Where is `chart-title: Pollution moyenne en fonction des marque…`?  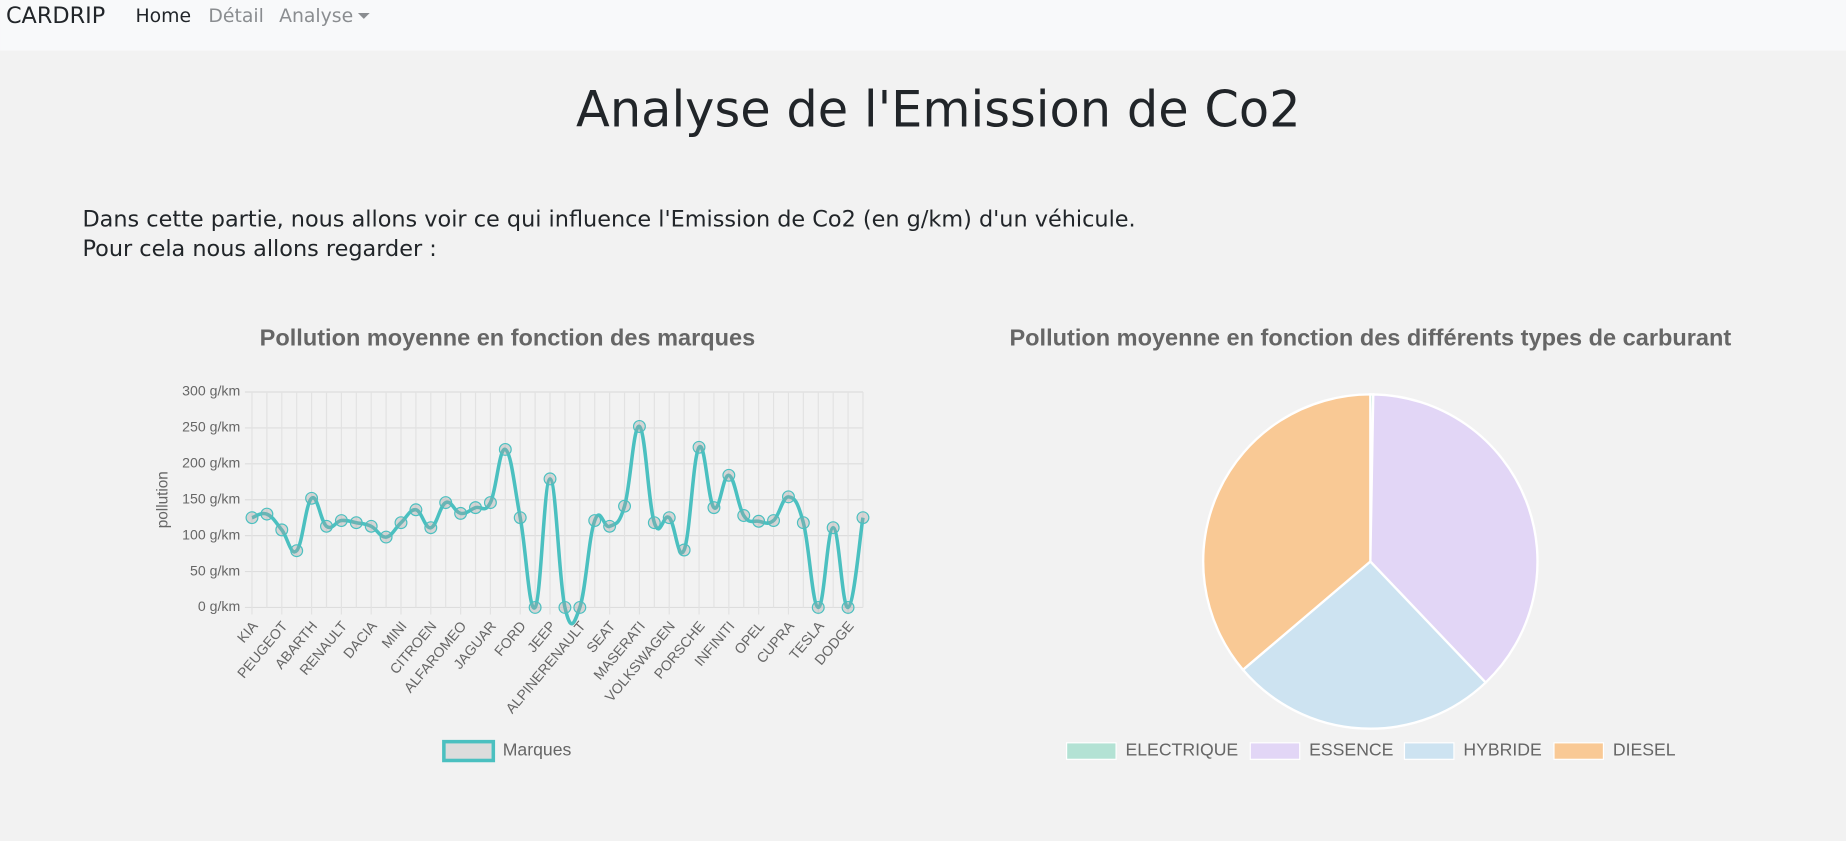 chart-title: Pollution moyenne en fonction des marque… is located at coordinates (508, 337).